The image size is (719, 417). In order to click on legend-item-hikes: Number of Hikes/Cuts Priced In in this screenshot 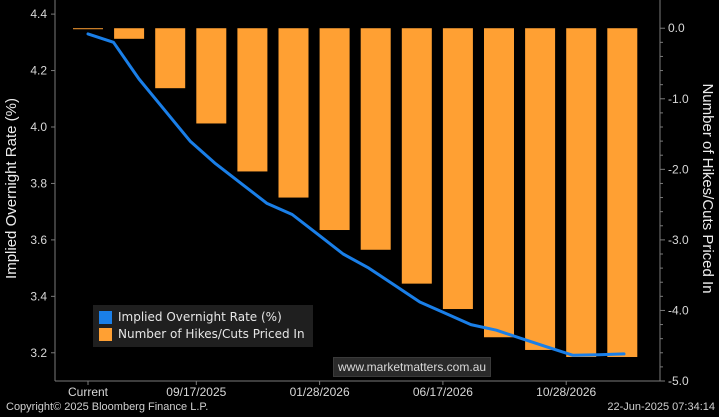, I will do `click(202, 334)`.